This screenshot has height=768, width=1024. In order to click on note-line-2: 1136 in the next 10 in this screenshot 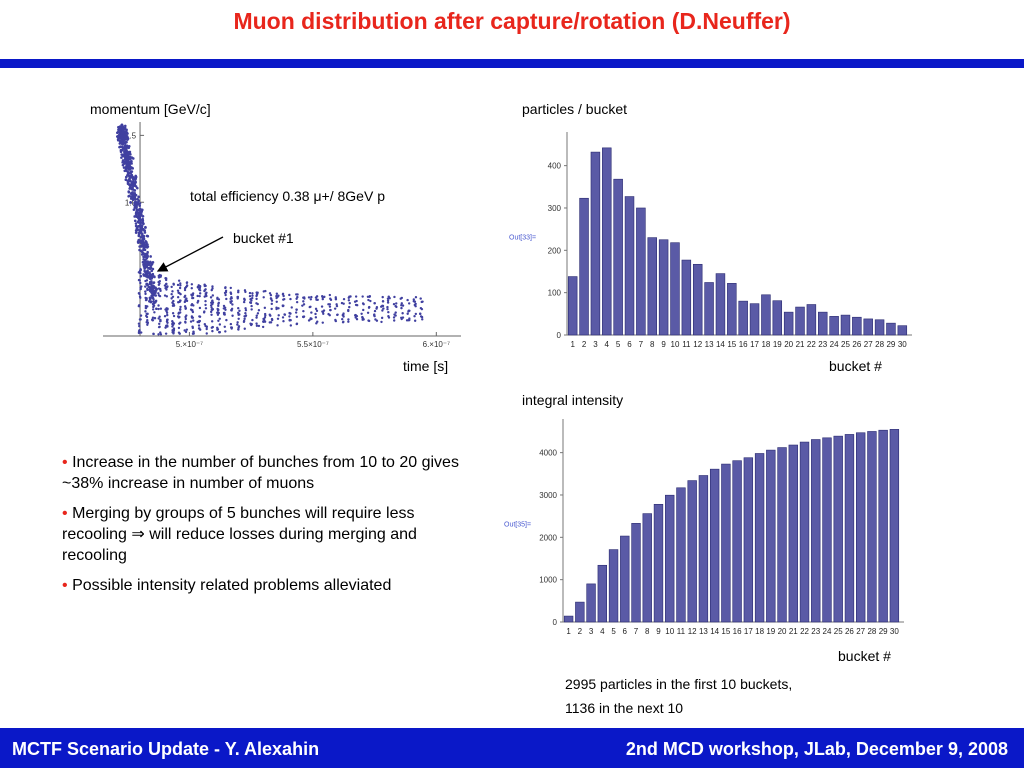, I will do `click(624, 708)`.